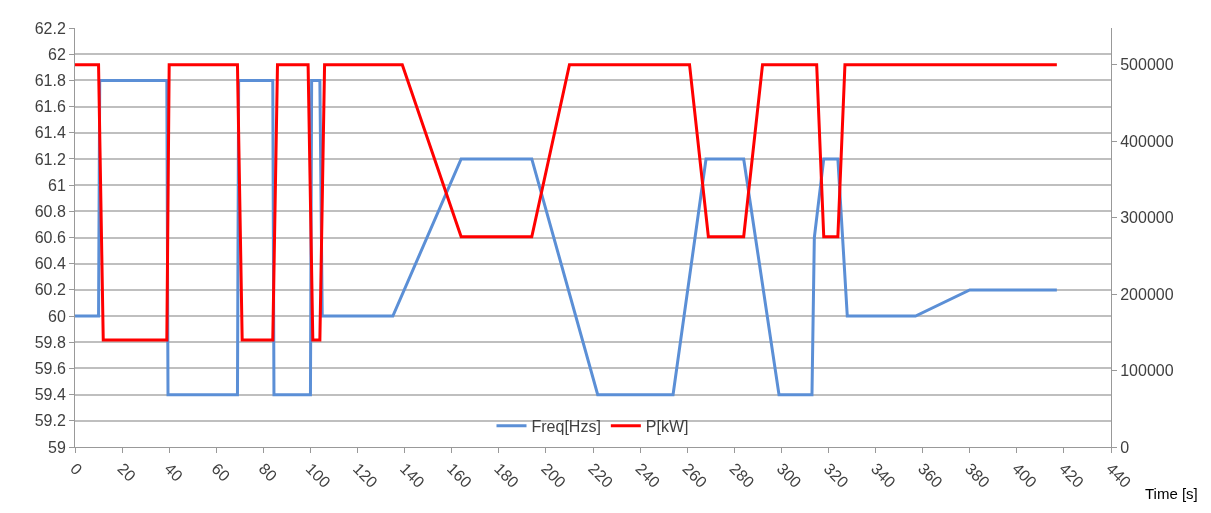  I want to click on y-tick-label: 61.8, so click(50, 80).